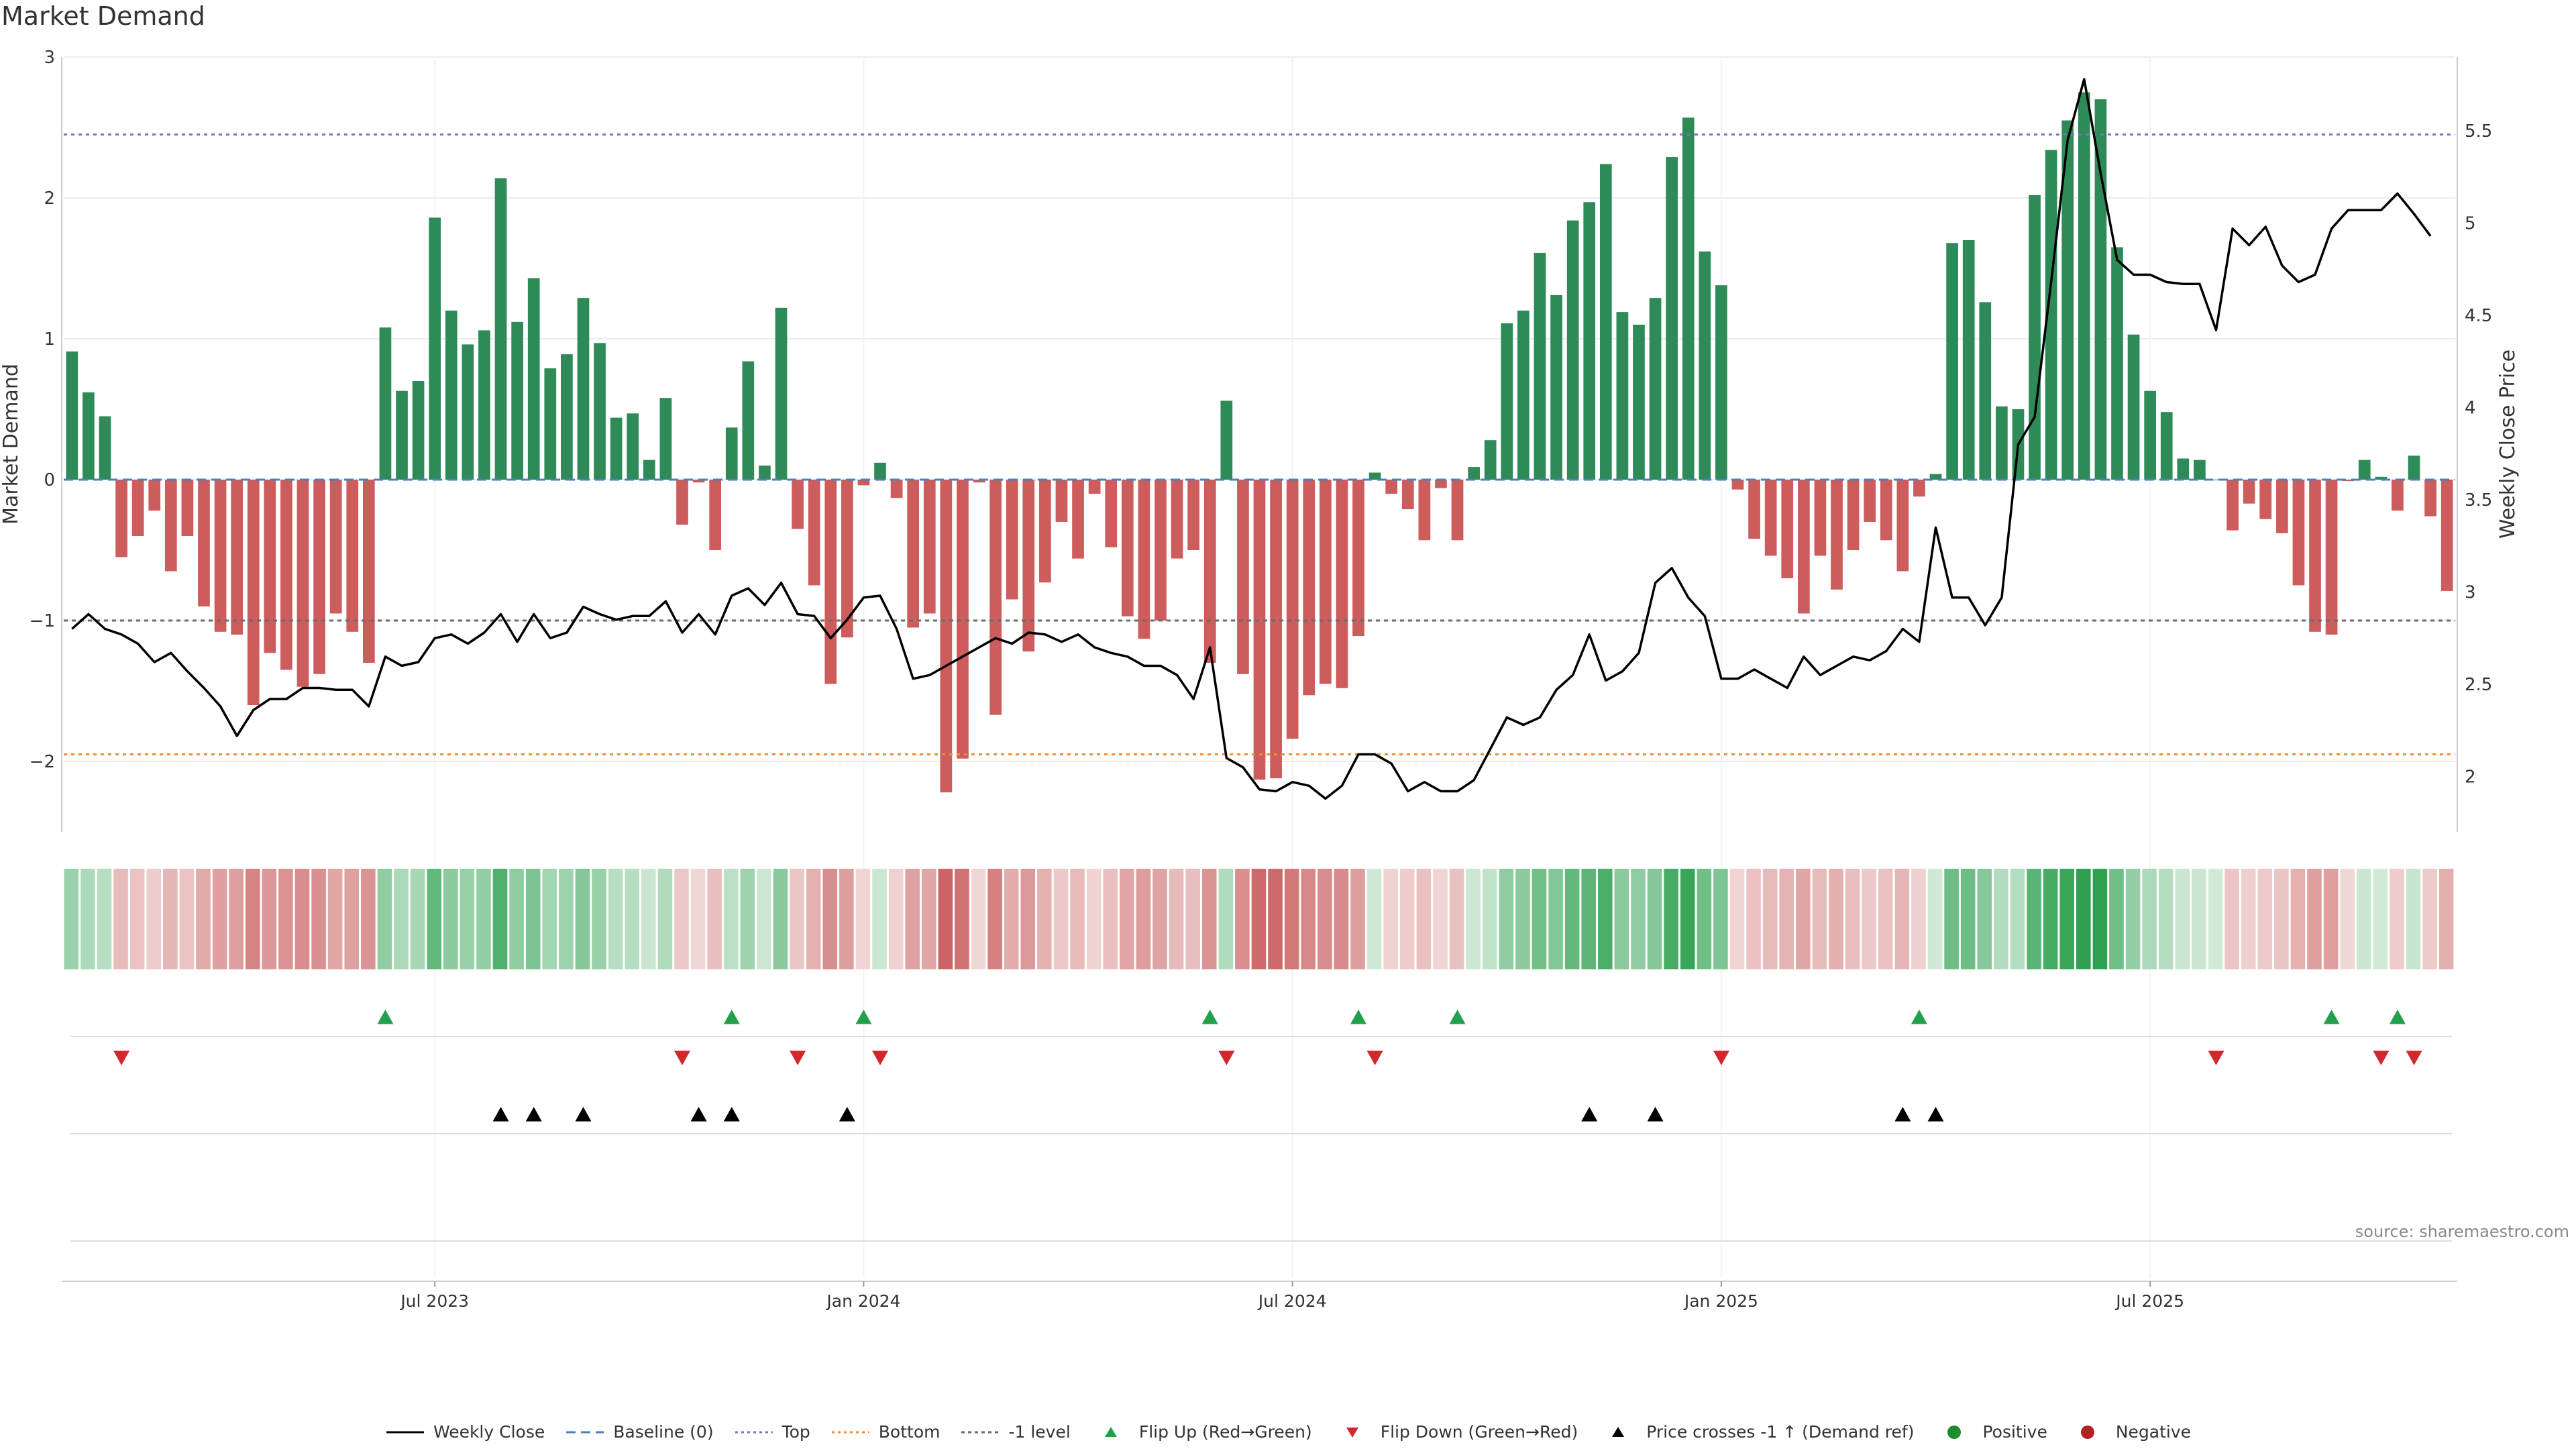 Image resolution: width=2576 pixels, height=1449 pixels. What do you see at coordinates (862, 1301) in the screenshot?
I see `x-tick-label: Jan 2024` at bounding box center [862, 1301].